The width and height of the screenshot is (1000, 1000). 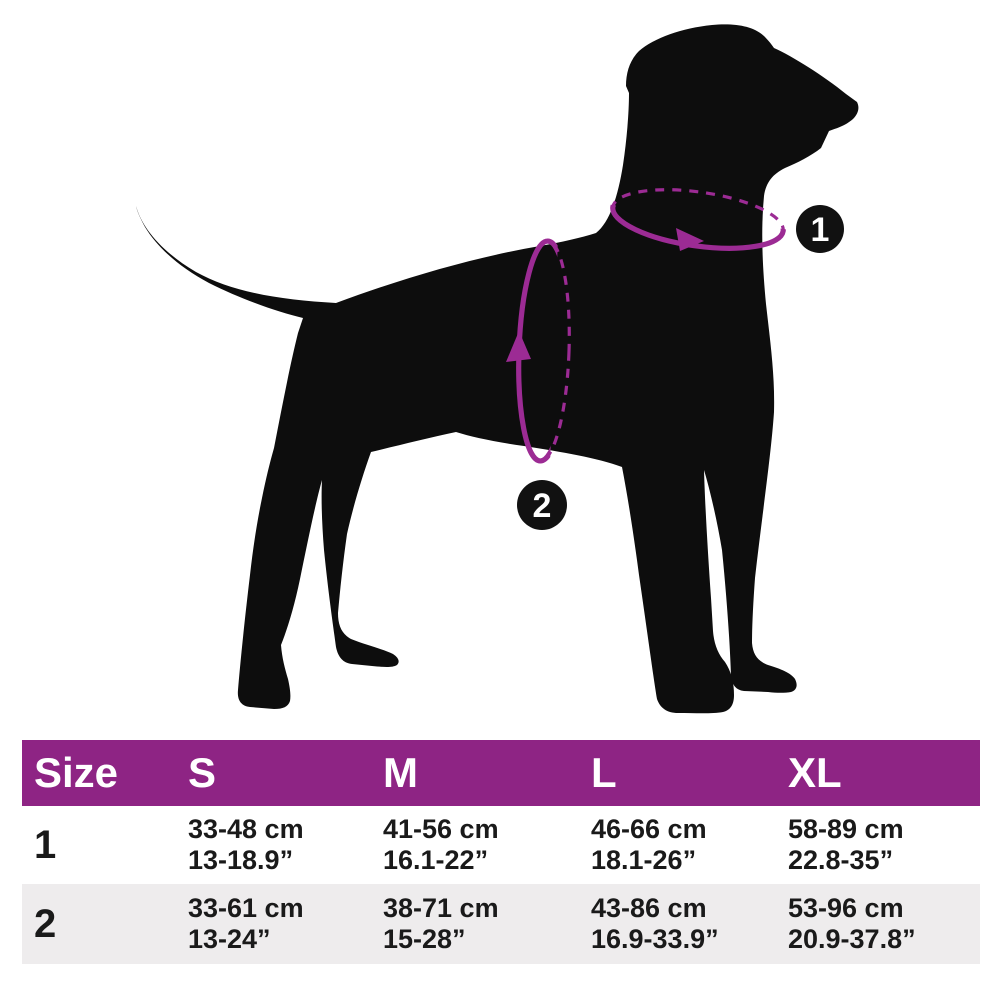 I want to click on cell-m-measure-2: 38-71 cm 15-28”, so click(x=487, y=924).